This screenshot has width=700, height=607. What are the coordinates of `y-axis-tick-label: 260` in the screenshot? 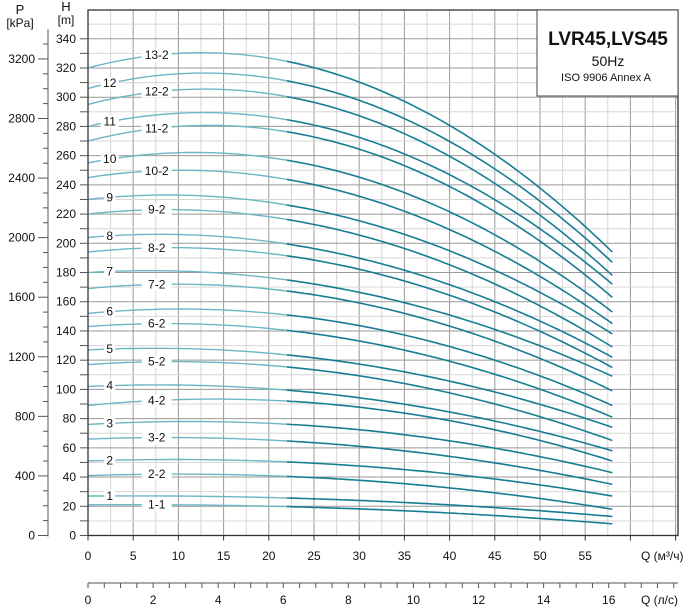 It's located at (66, 156).